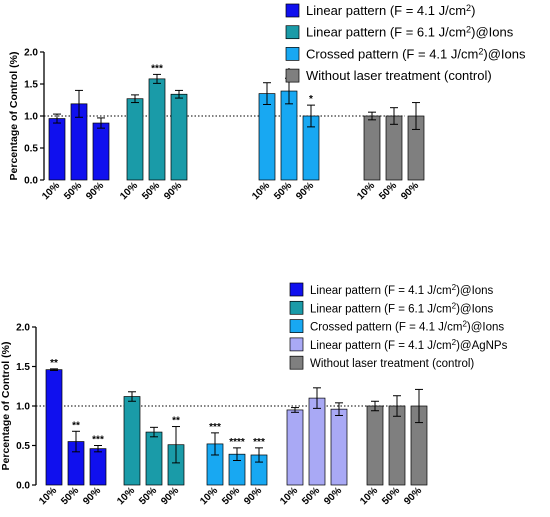  What do you see at coordinates (153, 132) in the screenshot?
I see `series-2: 10% *** 50% 90%` at bounding box center [153, 132].